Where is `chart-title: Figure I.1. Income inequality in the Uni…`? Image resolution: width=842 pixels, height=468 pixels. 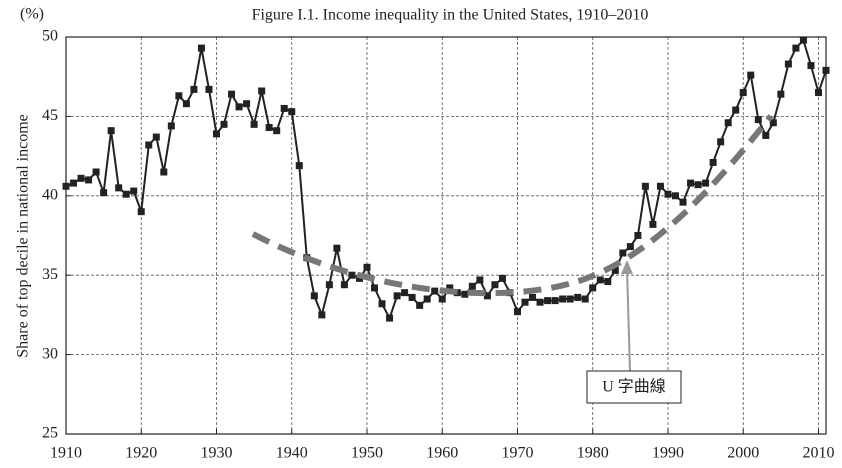
chart-title: Figure I.1. Income inequality in the Uni… is located at coordinates (450, 15).